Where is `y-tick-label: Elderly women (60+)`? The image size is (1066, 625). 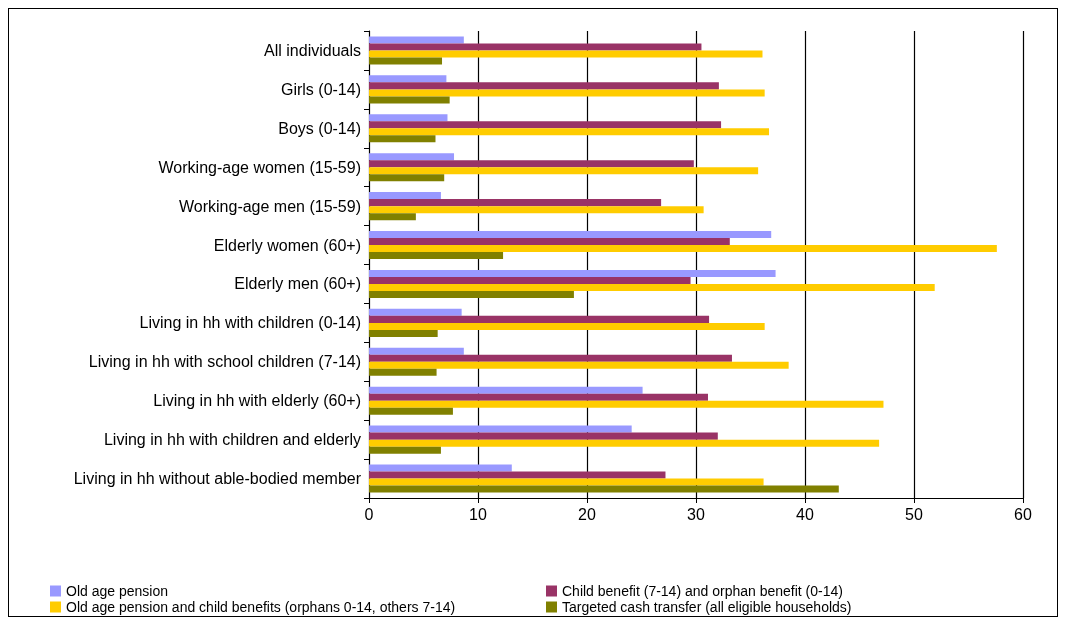
y-tick-label: Elderly women (60+) is located at coordinates (287, 245).